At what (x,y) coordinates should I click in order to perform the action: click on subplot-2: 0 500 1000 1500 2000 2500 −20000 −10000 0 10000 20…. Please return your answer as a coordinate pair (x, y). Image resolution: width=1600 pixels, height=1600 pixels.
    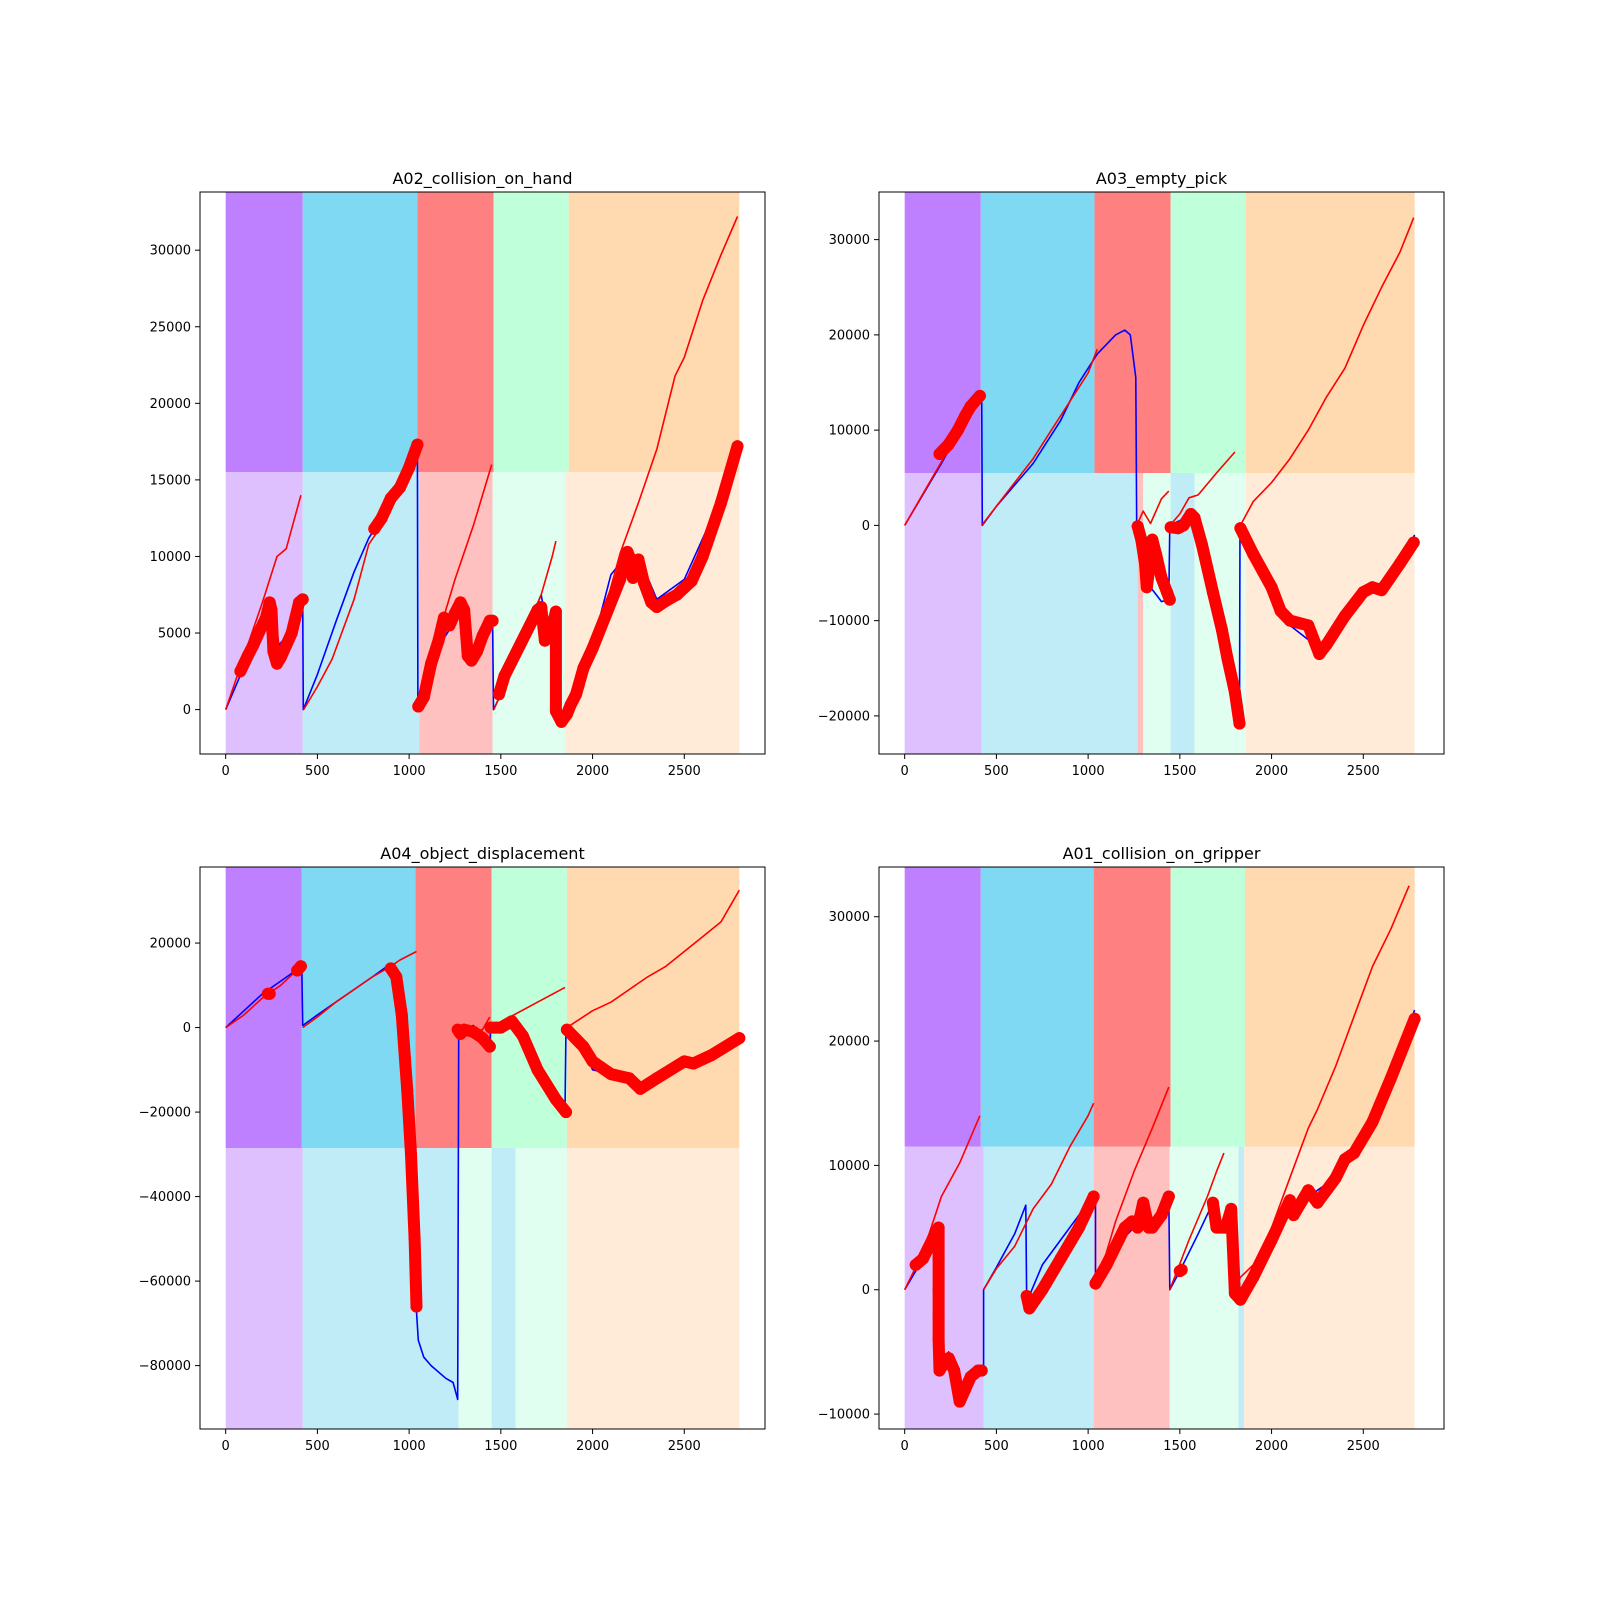
    Looking at the image, I should click on (1131, 474).